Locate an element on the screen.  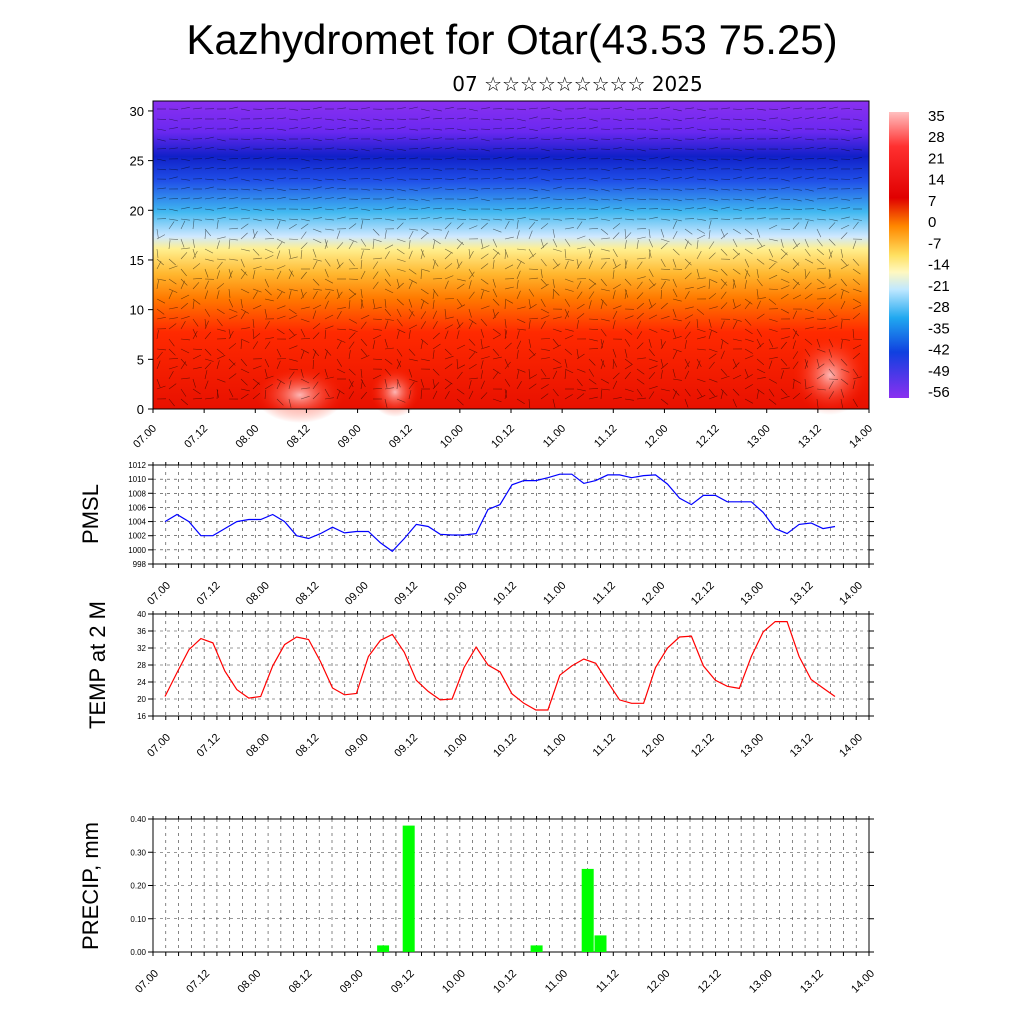
x-tick-label: 09.12 is located at coordinates (406, 594).